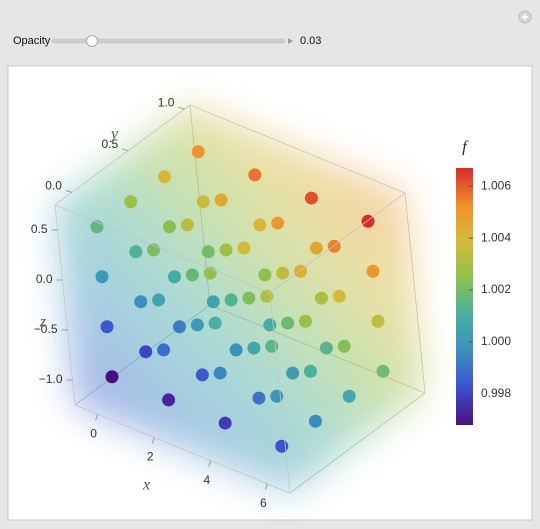 The width and height of the screenshot is (540, 529). What do you see at coordinates (43, 322) in the screenshot?
I see `z-axis-label: z` at bounding box center [43, 322].